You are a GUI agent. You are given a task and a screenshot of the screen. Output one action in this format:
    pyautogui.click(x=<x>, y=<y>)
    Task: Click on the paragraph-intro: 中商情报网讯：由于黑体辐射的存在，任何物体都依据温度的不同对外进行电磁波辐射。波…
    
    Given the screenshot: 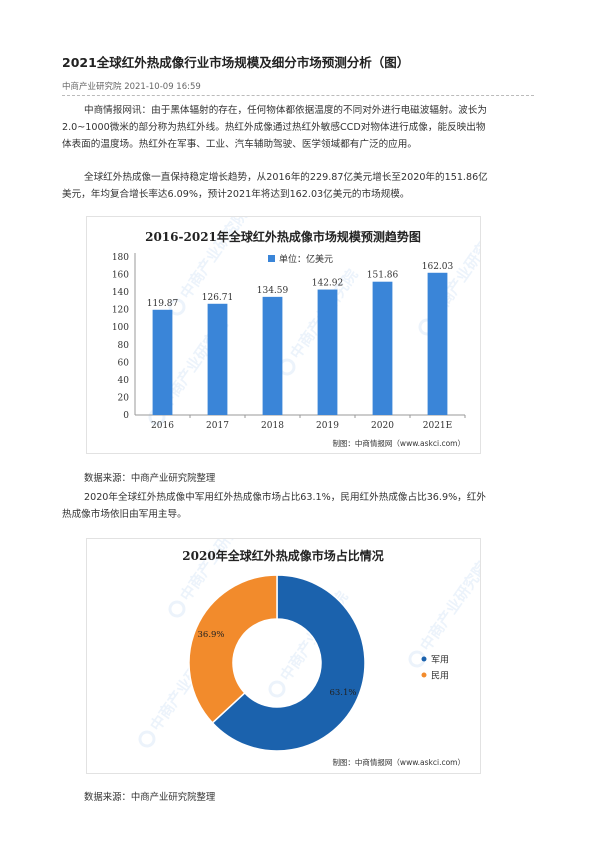 What is the action you would take?
    pyautogui.click(x=298, y=127)
    